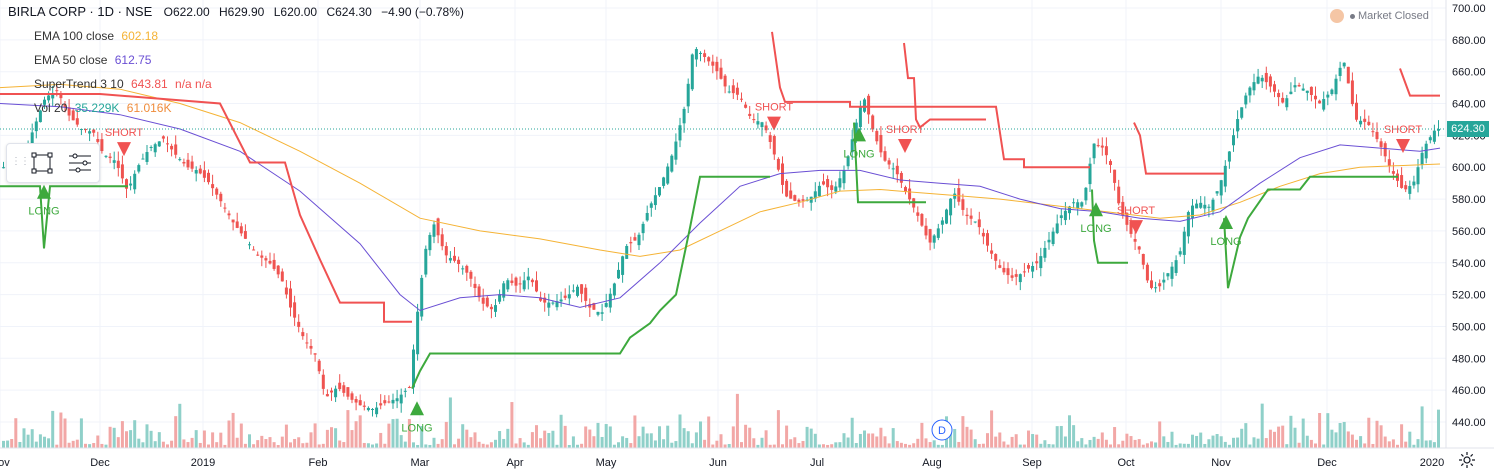 This screenshot has width=1494, height=474. Describe the element at coordinates (249, 60) in the screenshot. I see `legend-ema50: EMA 50 close 612.75` at that location.